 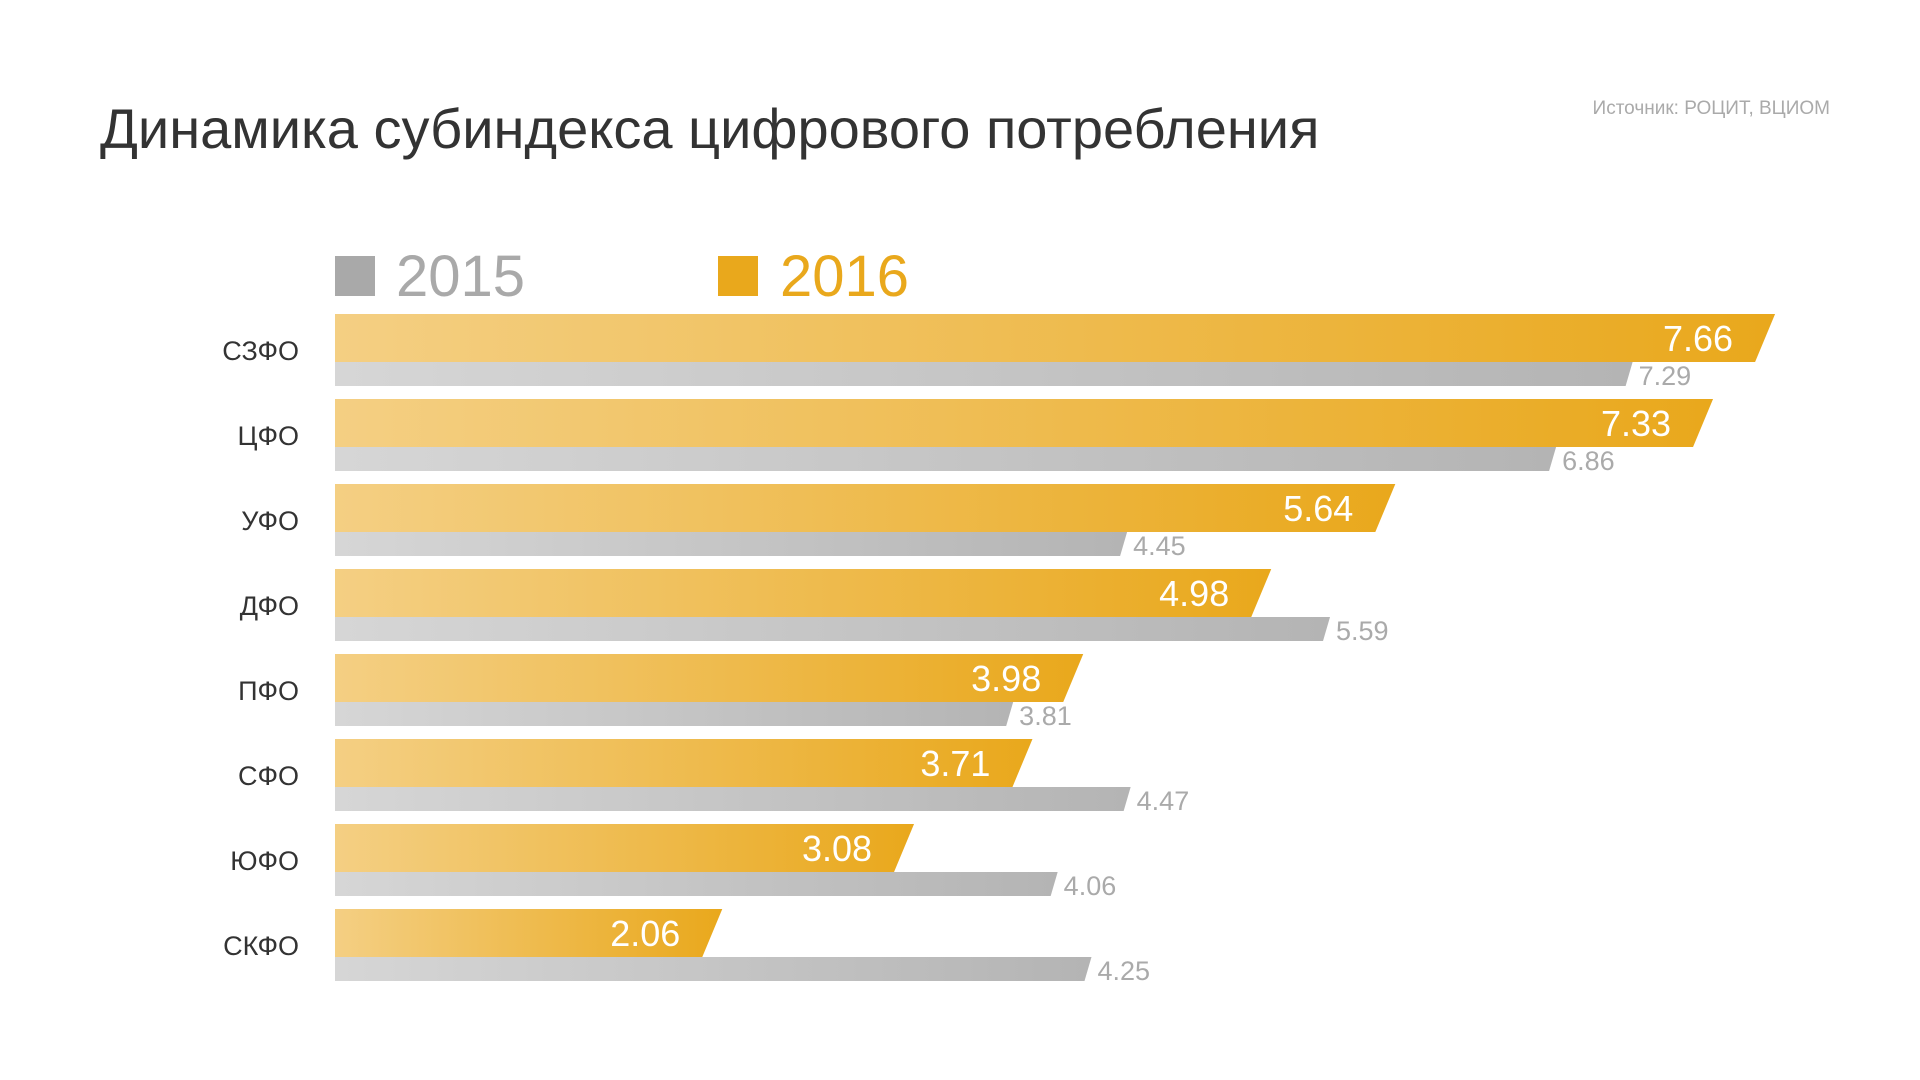 I want to click on value-label-2015: 3.81, so click(x=1045, y=716).